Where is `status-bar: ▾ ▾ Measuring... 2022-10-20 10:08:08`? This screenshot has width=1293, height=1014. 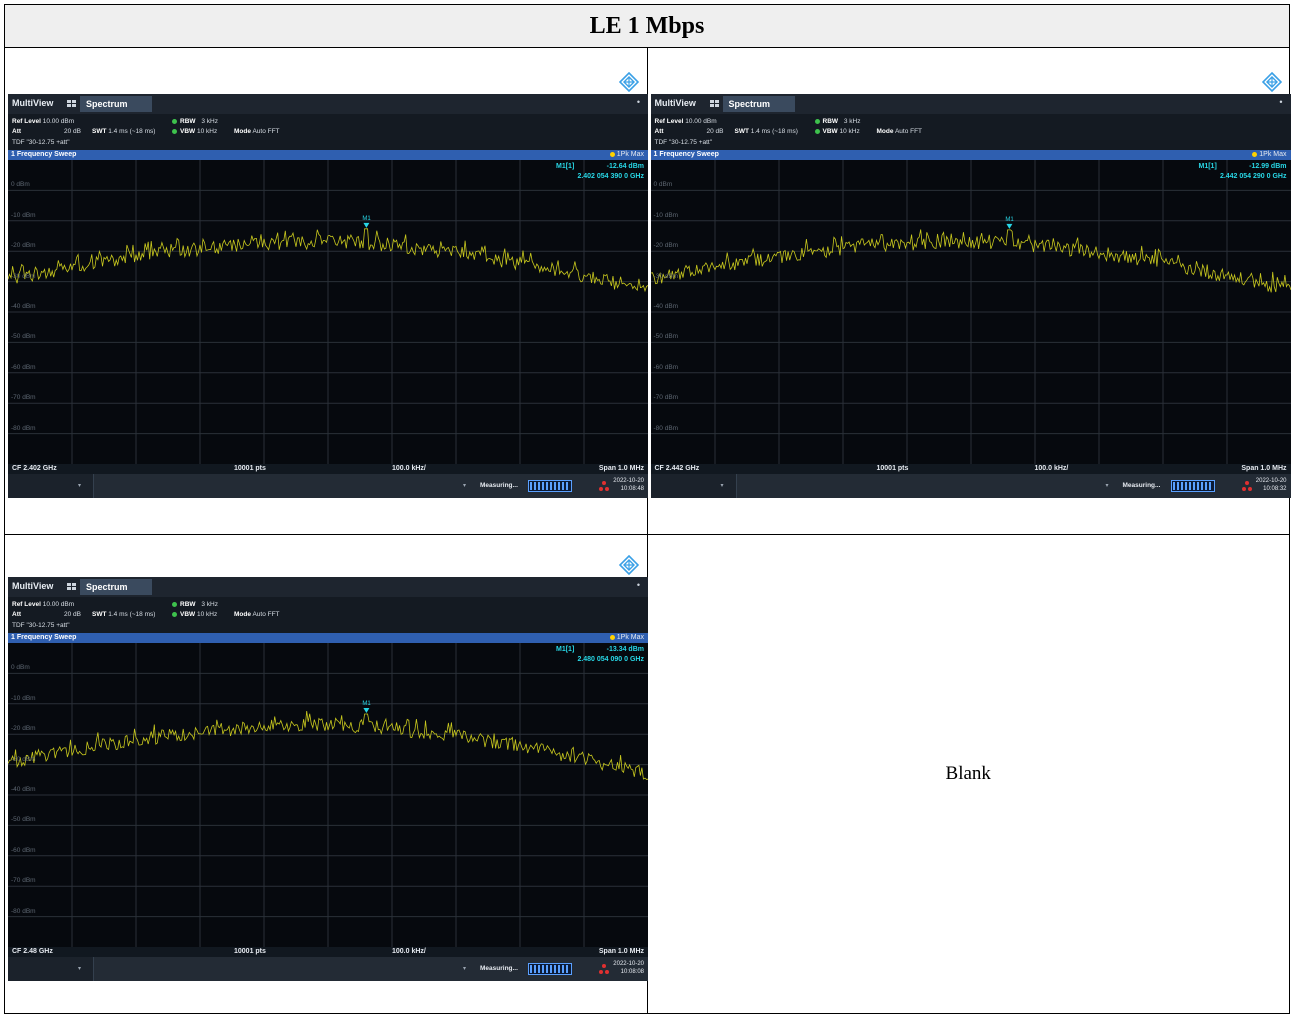
status-bar: ▾ ▾ Measuring... 2022-10-20 10:08:08 is located at coordinates (328, 969).